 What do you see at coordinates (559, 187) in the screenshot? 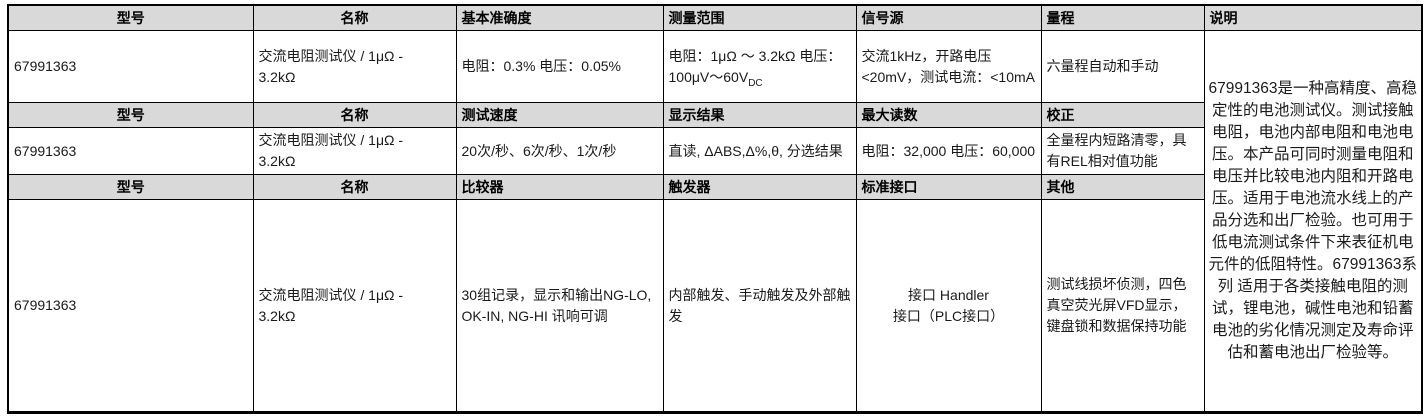
I see `header-comparator: 比较器` at bounding box center [559, 187].